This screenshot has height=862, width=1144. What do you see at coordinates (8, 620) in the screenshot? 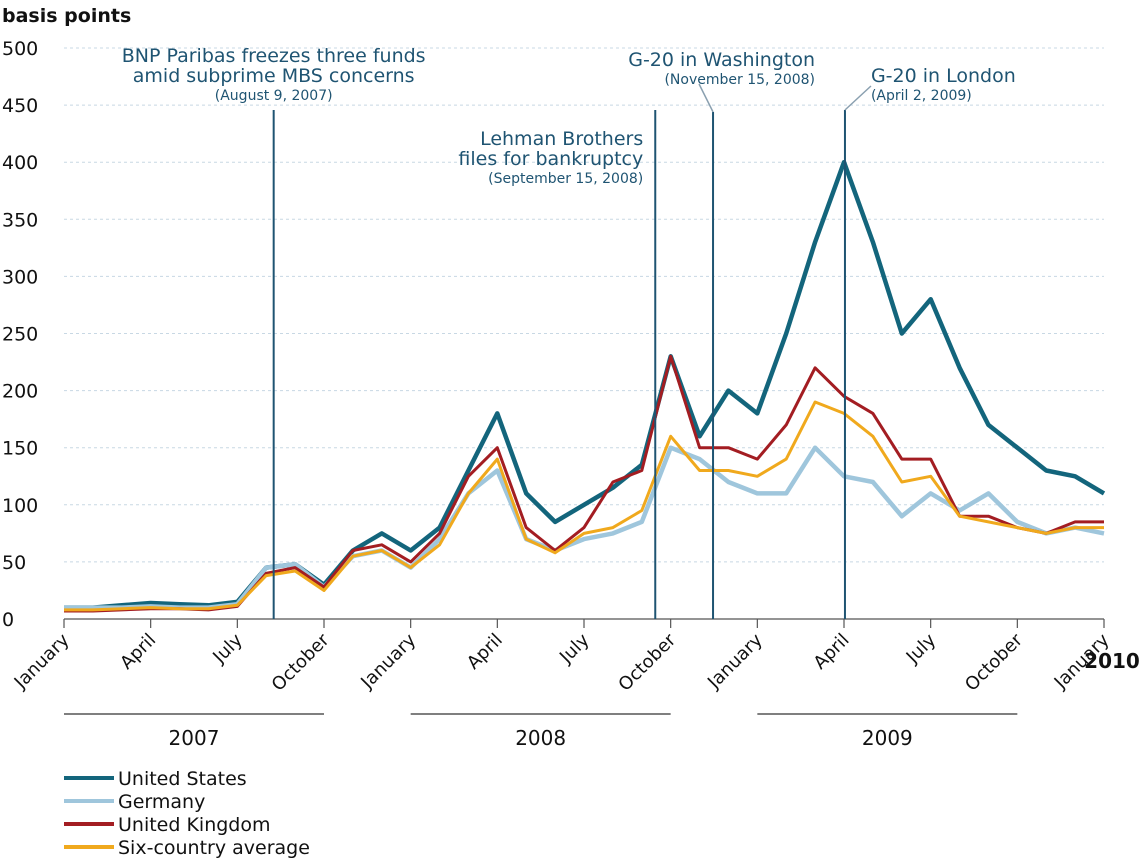
I see `y-tick-label: 0` at bounding box center [8, 620].